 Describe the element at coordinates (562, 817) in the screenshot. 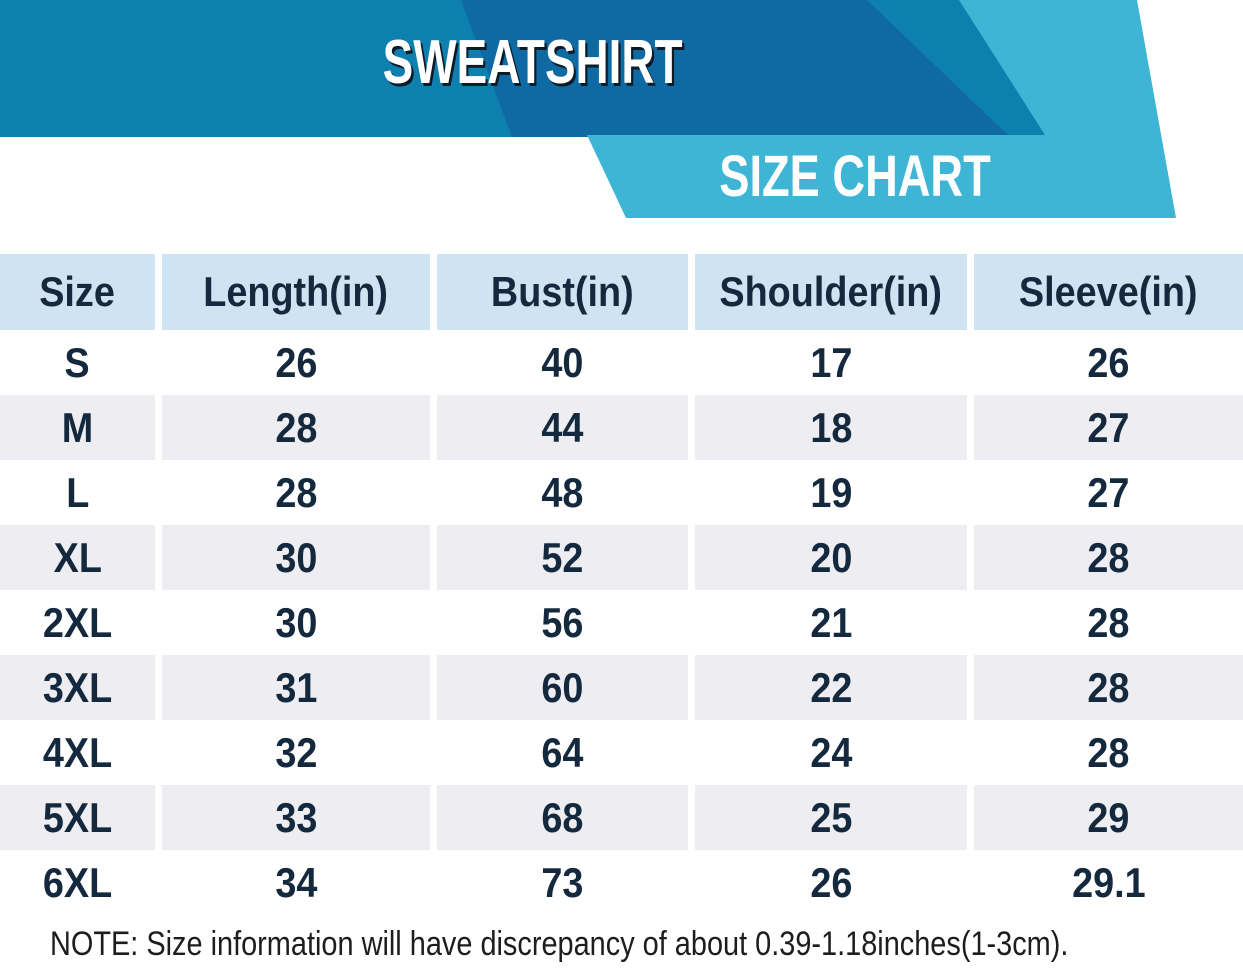

I see `table-cell: 68` at that location.